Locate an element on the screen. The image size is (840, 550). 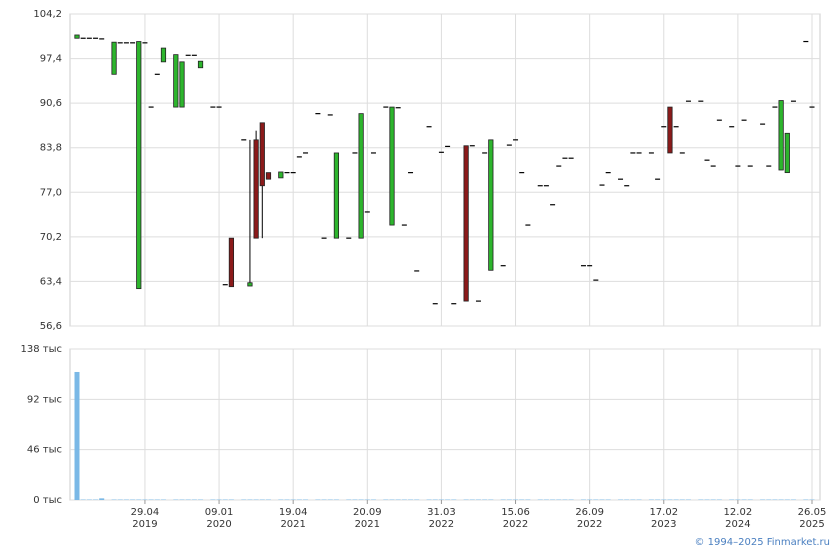
y2-tick-label: 46 тыс is located at coordinates (44, 450).